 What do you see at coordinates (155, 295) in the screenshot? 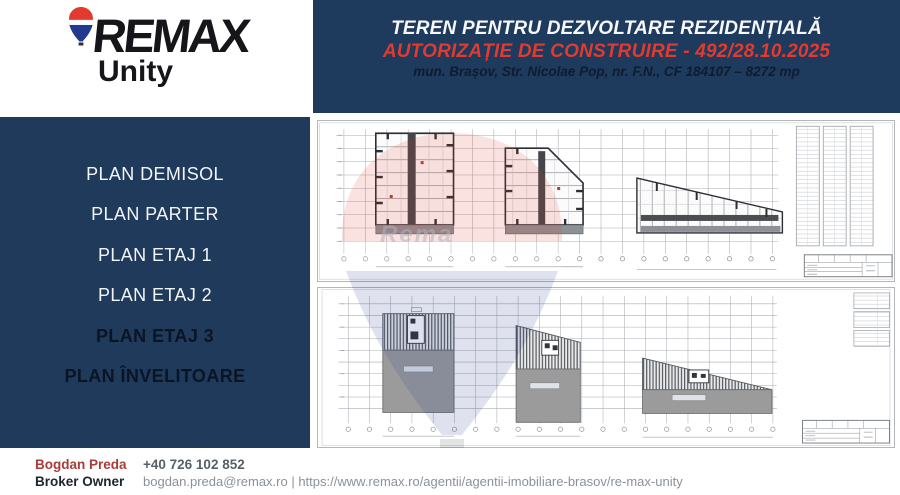
I see `sidebar-item-plan-etaj-2: PLAN ETAJ 2` at bounding box center [155, 295].